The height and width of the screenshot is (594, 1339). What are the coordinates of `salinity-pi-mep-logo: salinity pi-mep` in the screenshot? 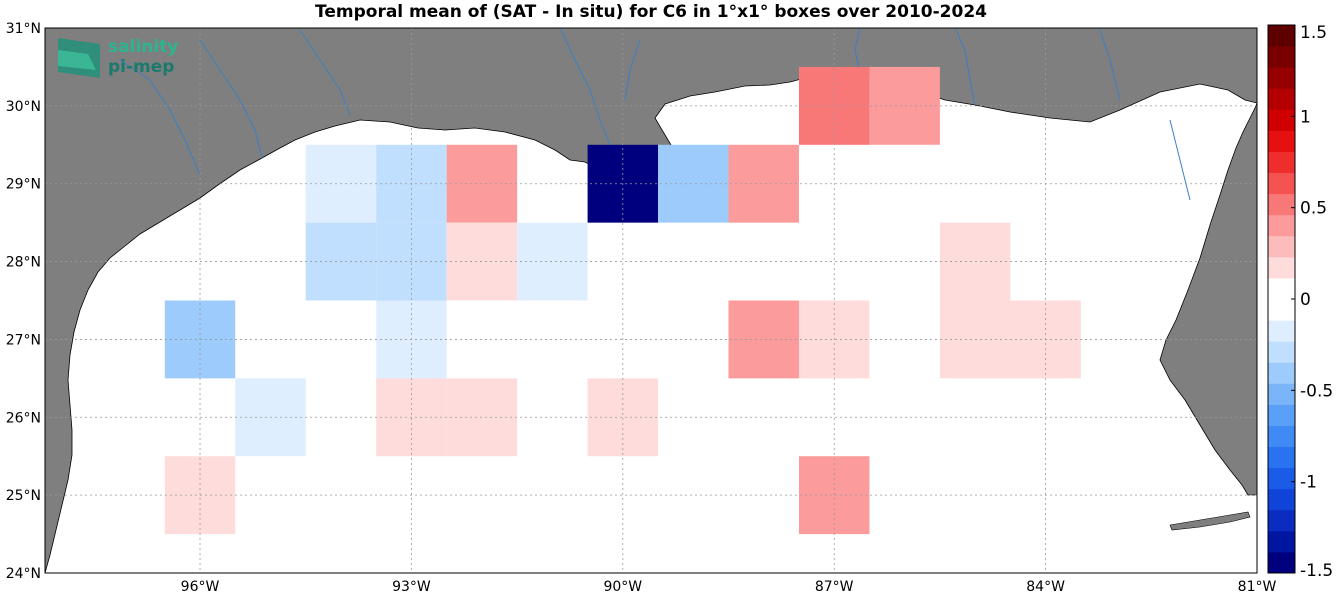 It's located at (118, 57).